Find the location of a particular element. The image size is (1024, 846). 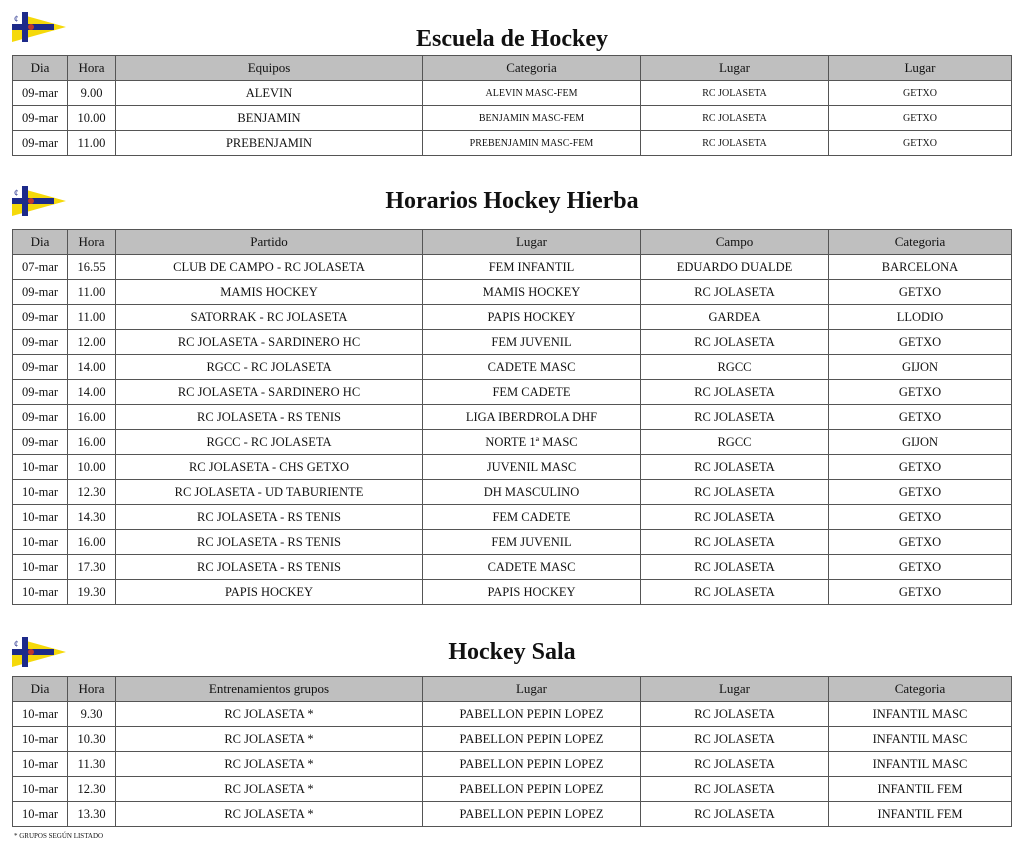

table-cell: 10.00 is located at coordinates (91, 467).